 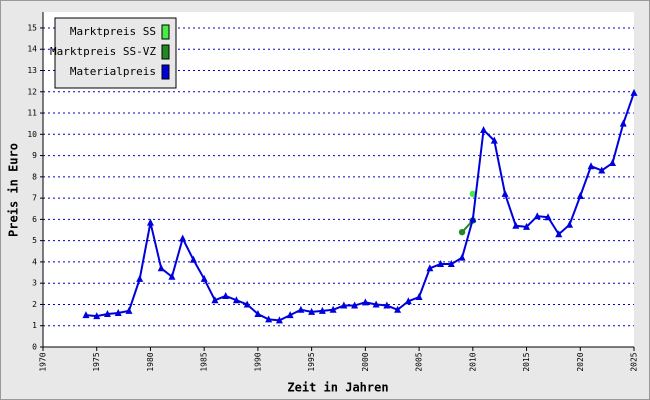 I want to click on x-tick-label: 2025, so click(x=634, y=361).